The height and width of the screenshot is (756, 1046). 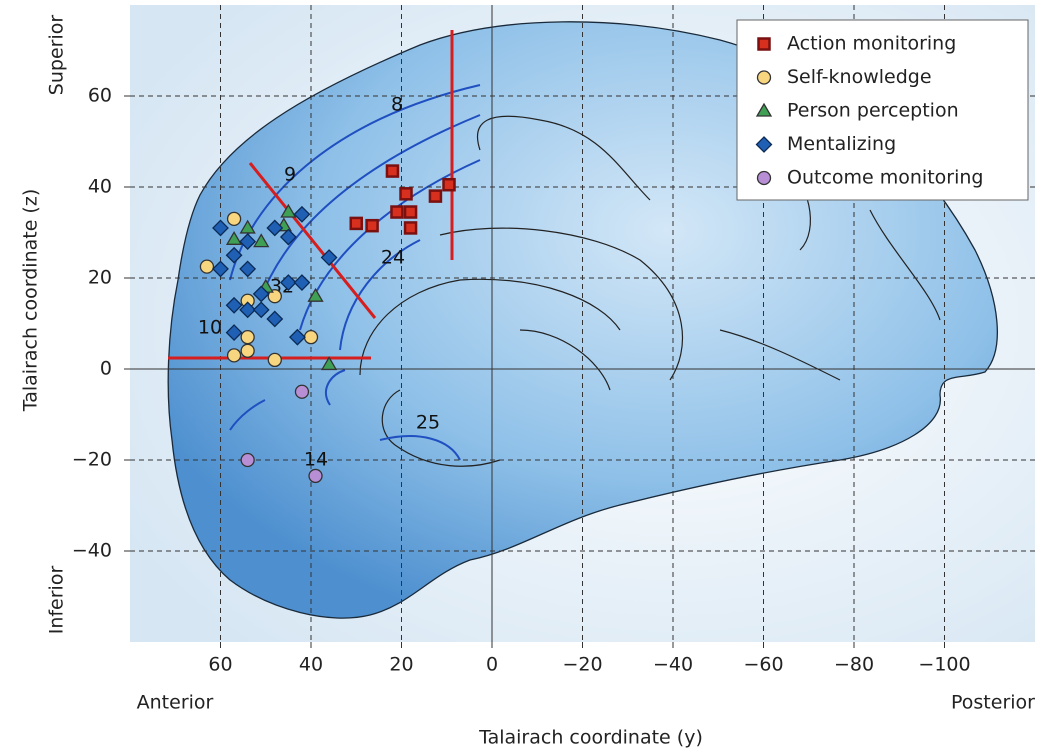 I want to click on x-tick-label: 20, so click(x=401, y=665).